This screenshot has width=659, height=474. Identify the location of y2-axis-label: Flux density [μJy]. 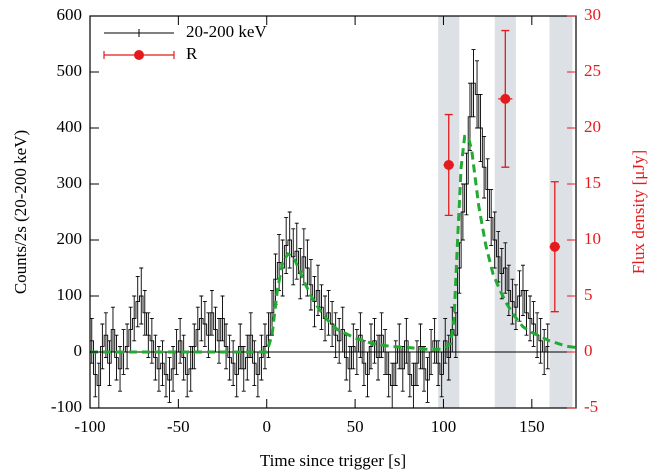
(638, 212).